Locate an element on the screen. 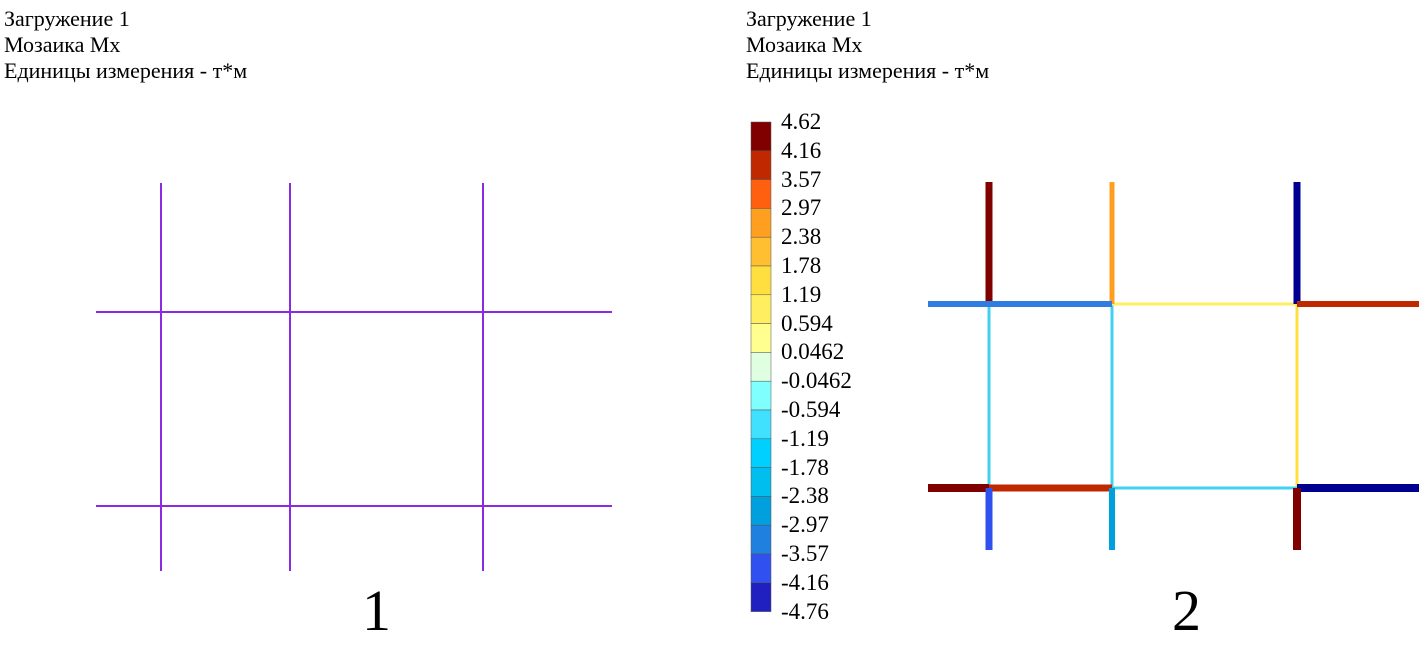 This screenshot has width=1426, height=647. legend-color-scale is located at coordinates (761, 366).